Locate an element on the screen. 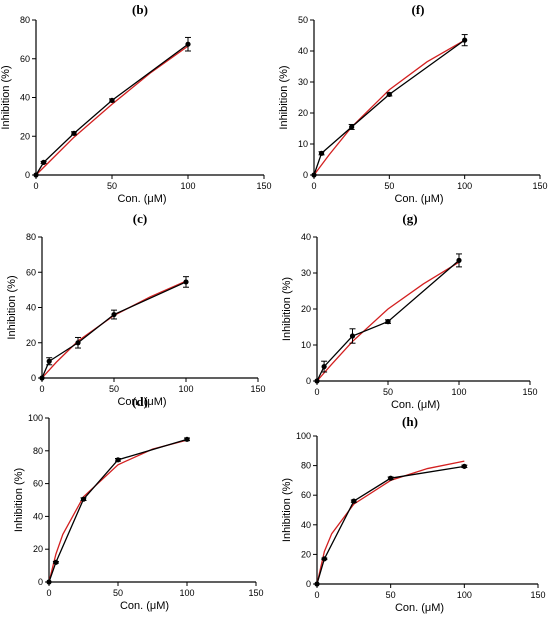 The width and height of the screenshot is (550, 620). panel-label: (g) is located at coordinates (409, 218).